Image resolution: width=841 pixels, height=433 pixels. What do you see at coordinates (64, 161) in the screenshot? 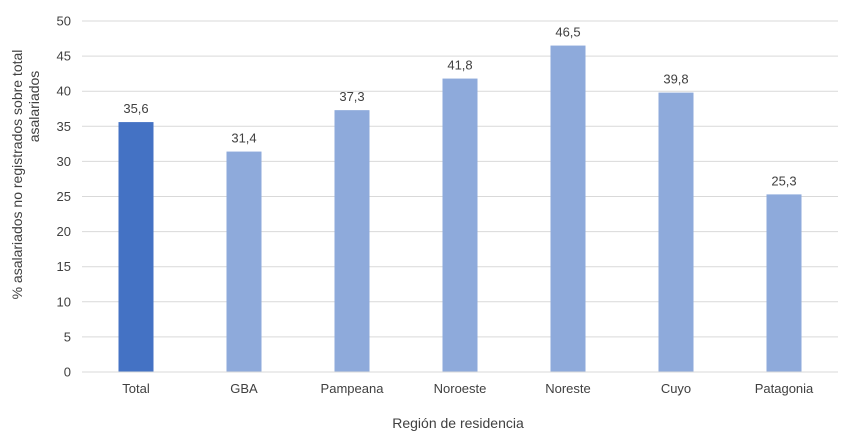
I see `y-tick-label: 30` at bounding box center [64, 161].